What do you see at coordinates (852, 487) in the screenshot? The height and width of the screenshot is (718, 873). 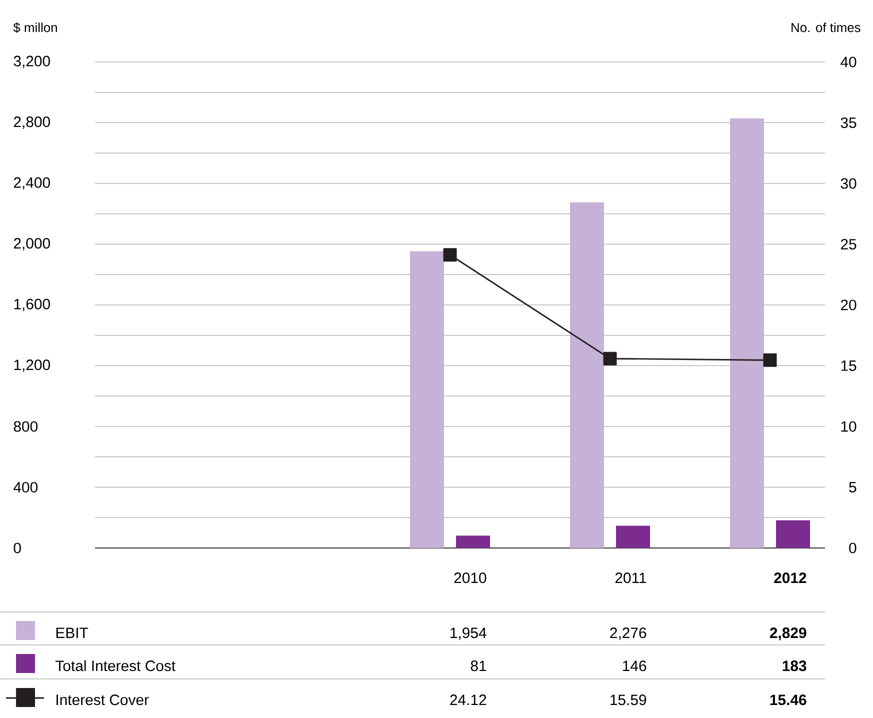 I see `y2-tick-label: 5` at bounding box center [852, 487].